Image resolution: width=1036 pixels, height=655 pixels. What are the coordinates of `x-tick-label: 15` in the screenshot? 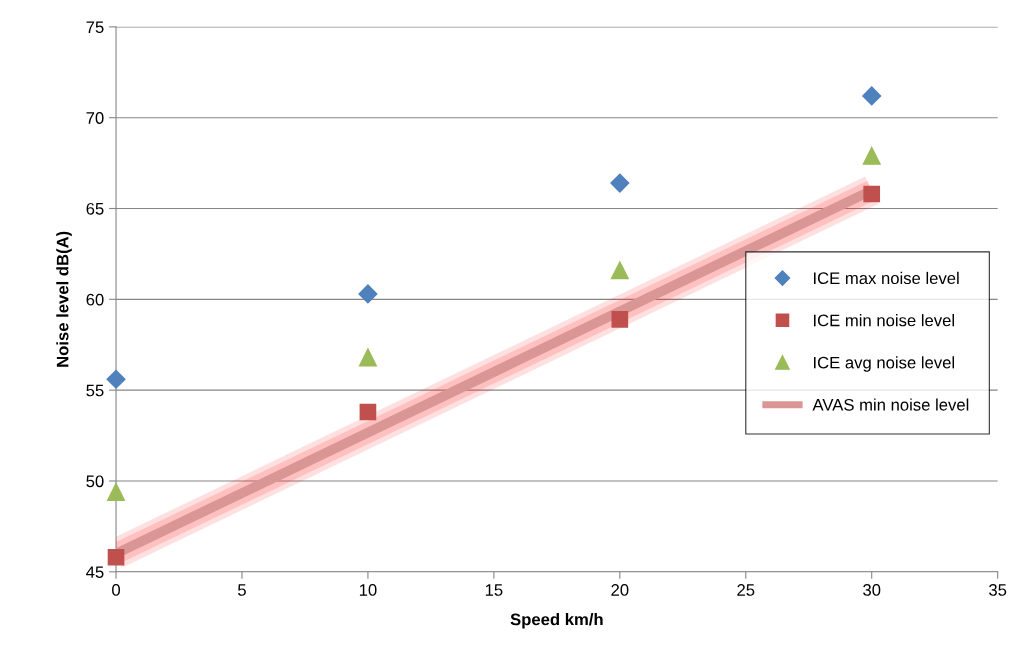 It's located at (494, 590).